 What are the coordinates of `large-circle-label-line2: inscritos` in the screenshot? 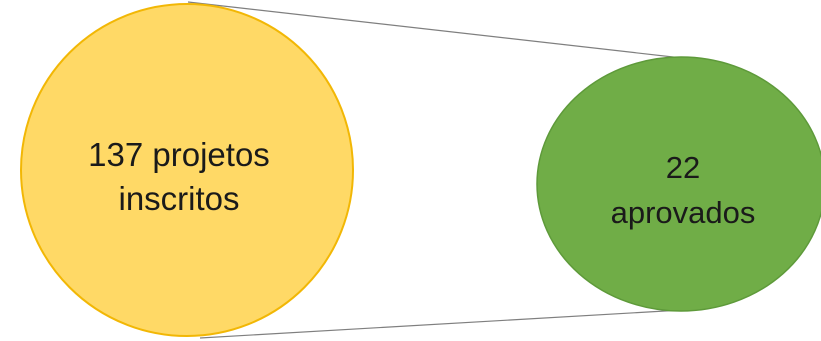 It's located at (178, 198).